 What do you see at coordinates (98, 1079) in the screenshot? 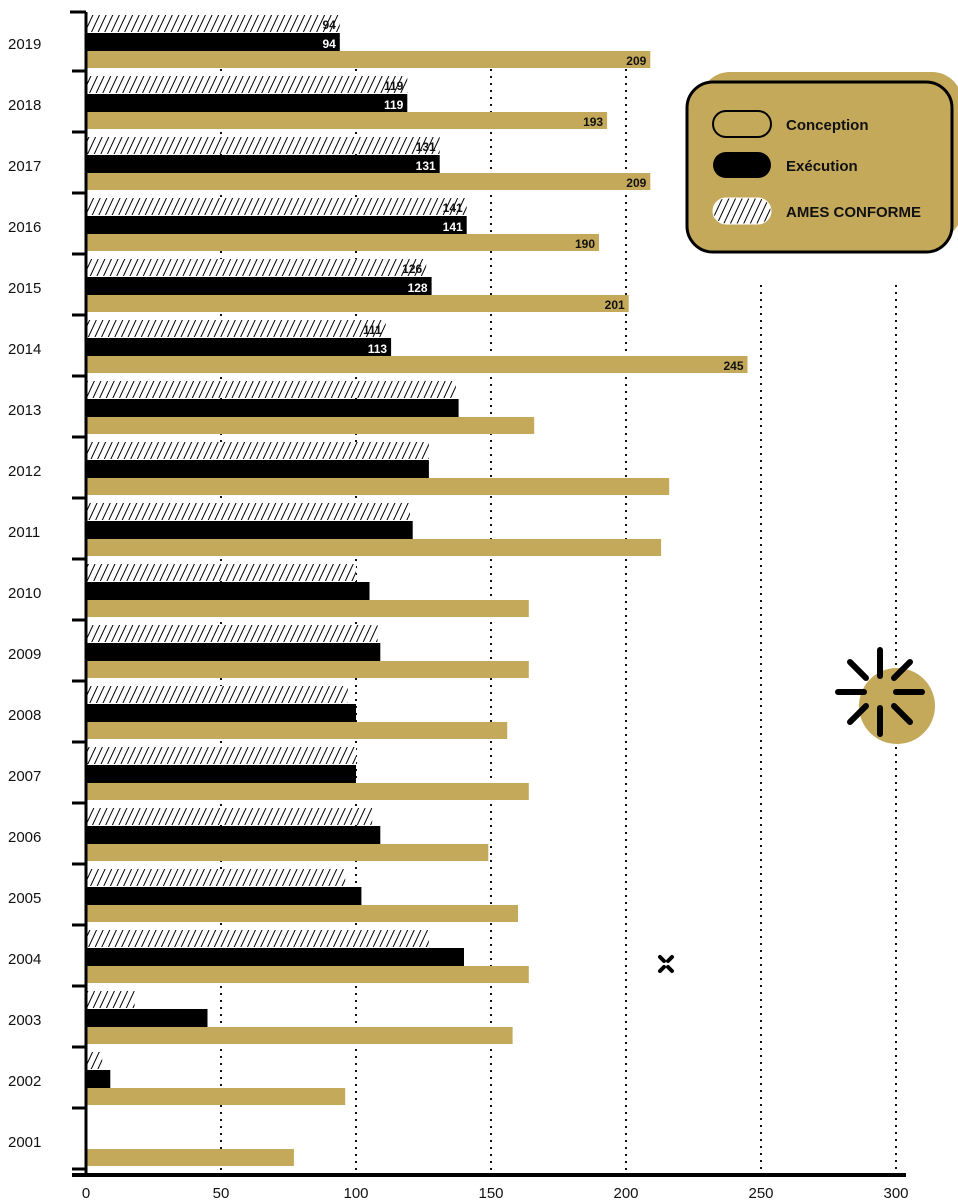
I see `bar-execution-2002` at bounding box center [98, 1079].